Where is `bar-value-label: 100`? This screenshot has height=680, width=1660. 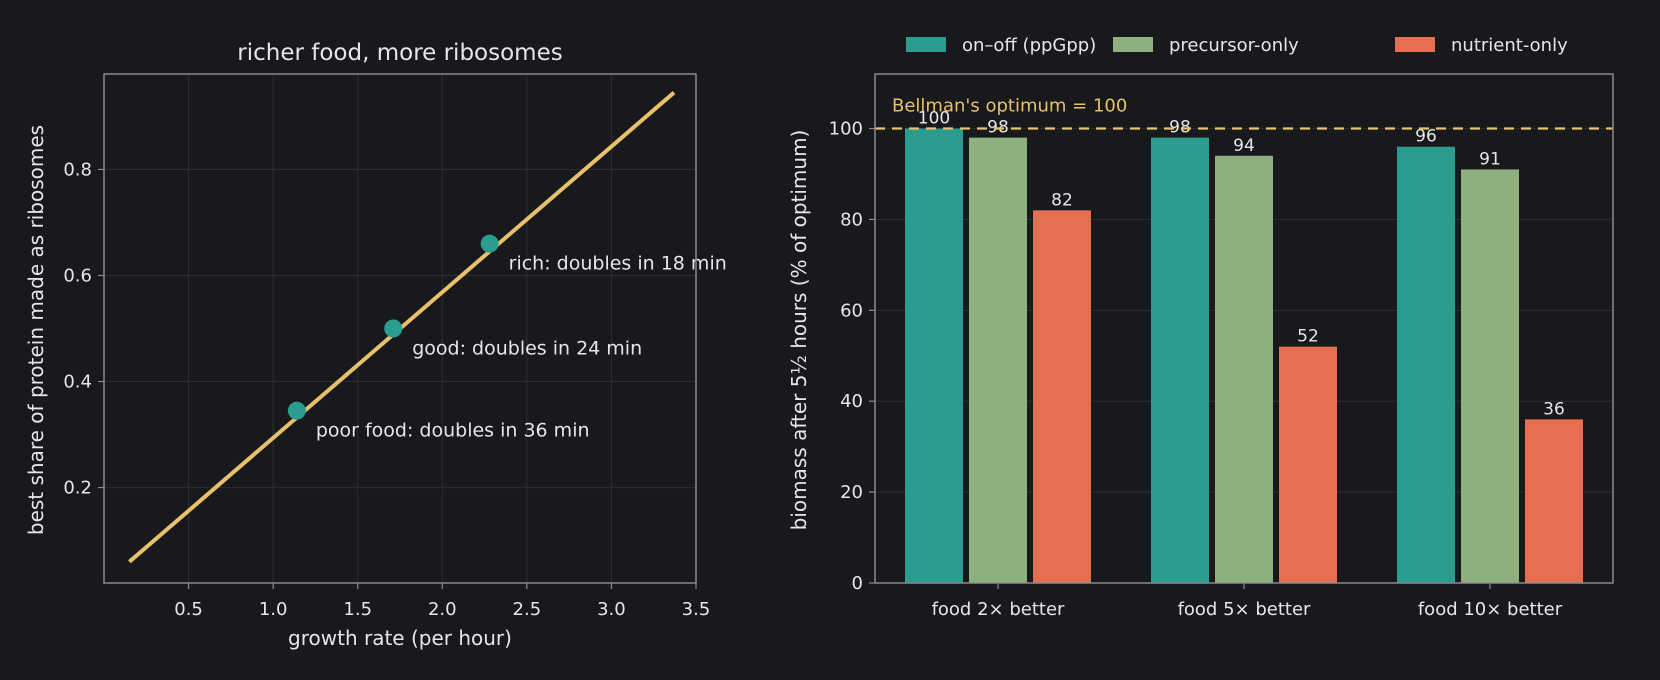 bar-value-label: 100 is located at coordinates (934, 119).